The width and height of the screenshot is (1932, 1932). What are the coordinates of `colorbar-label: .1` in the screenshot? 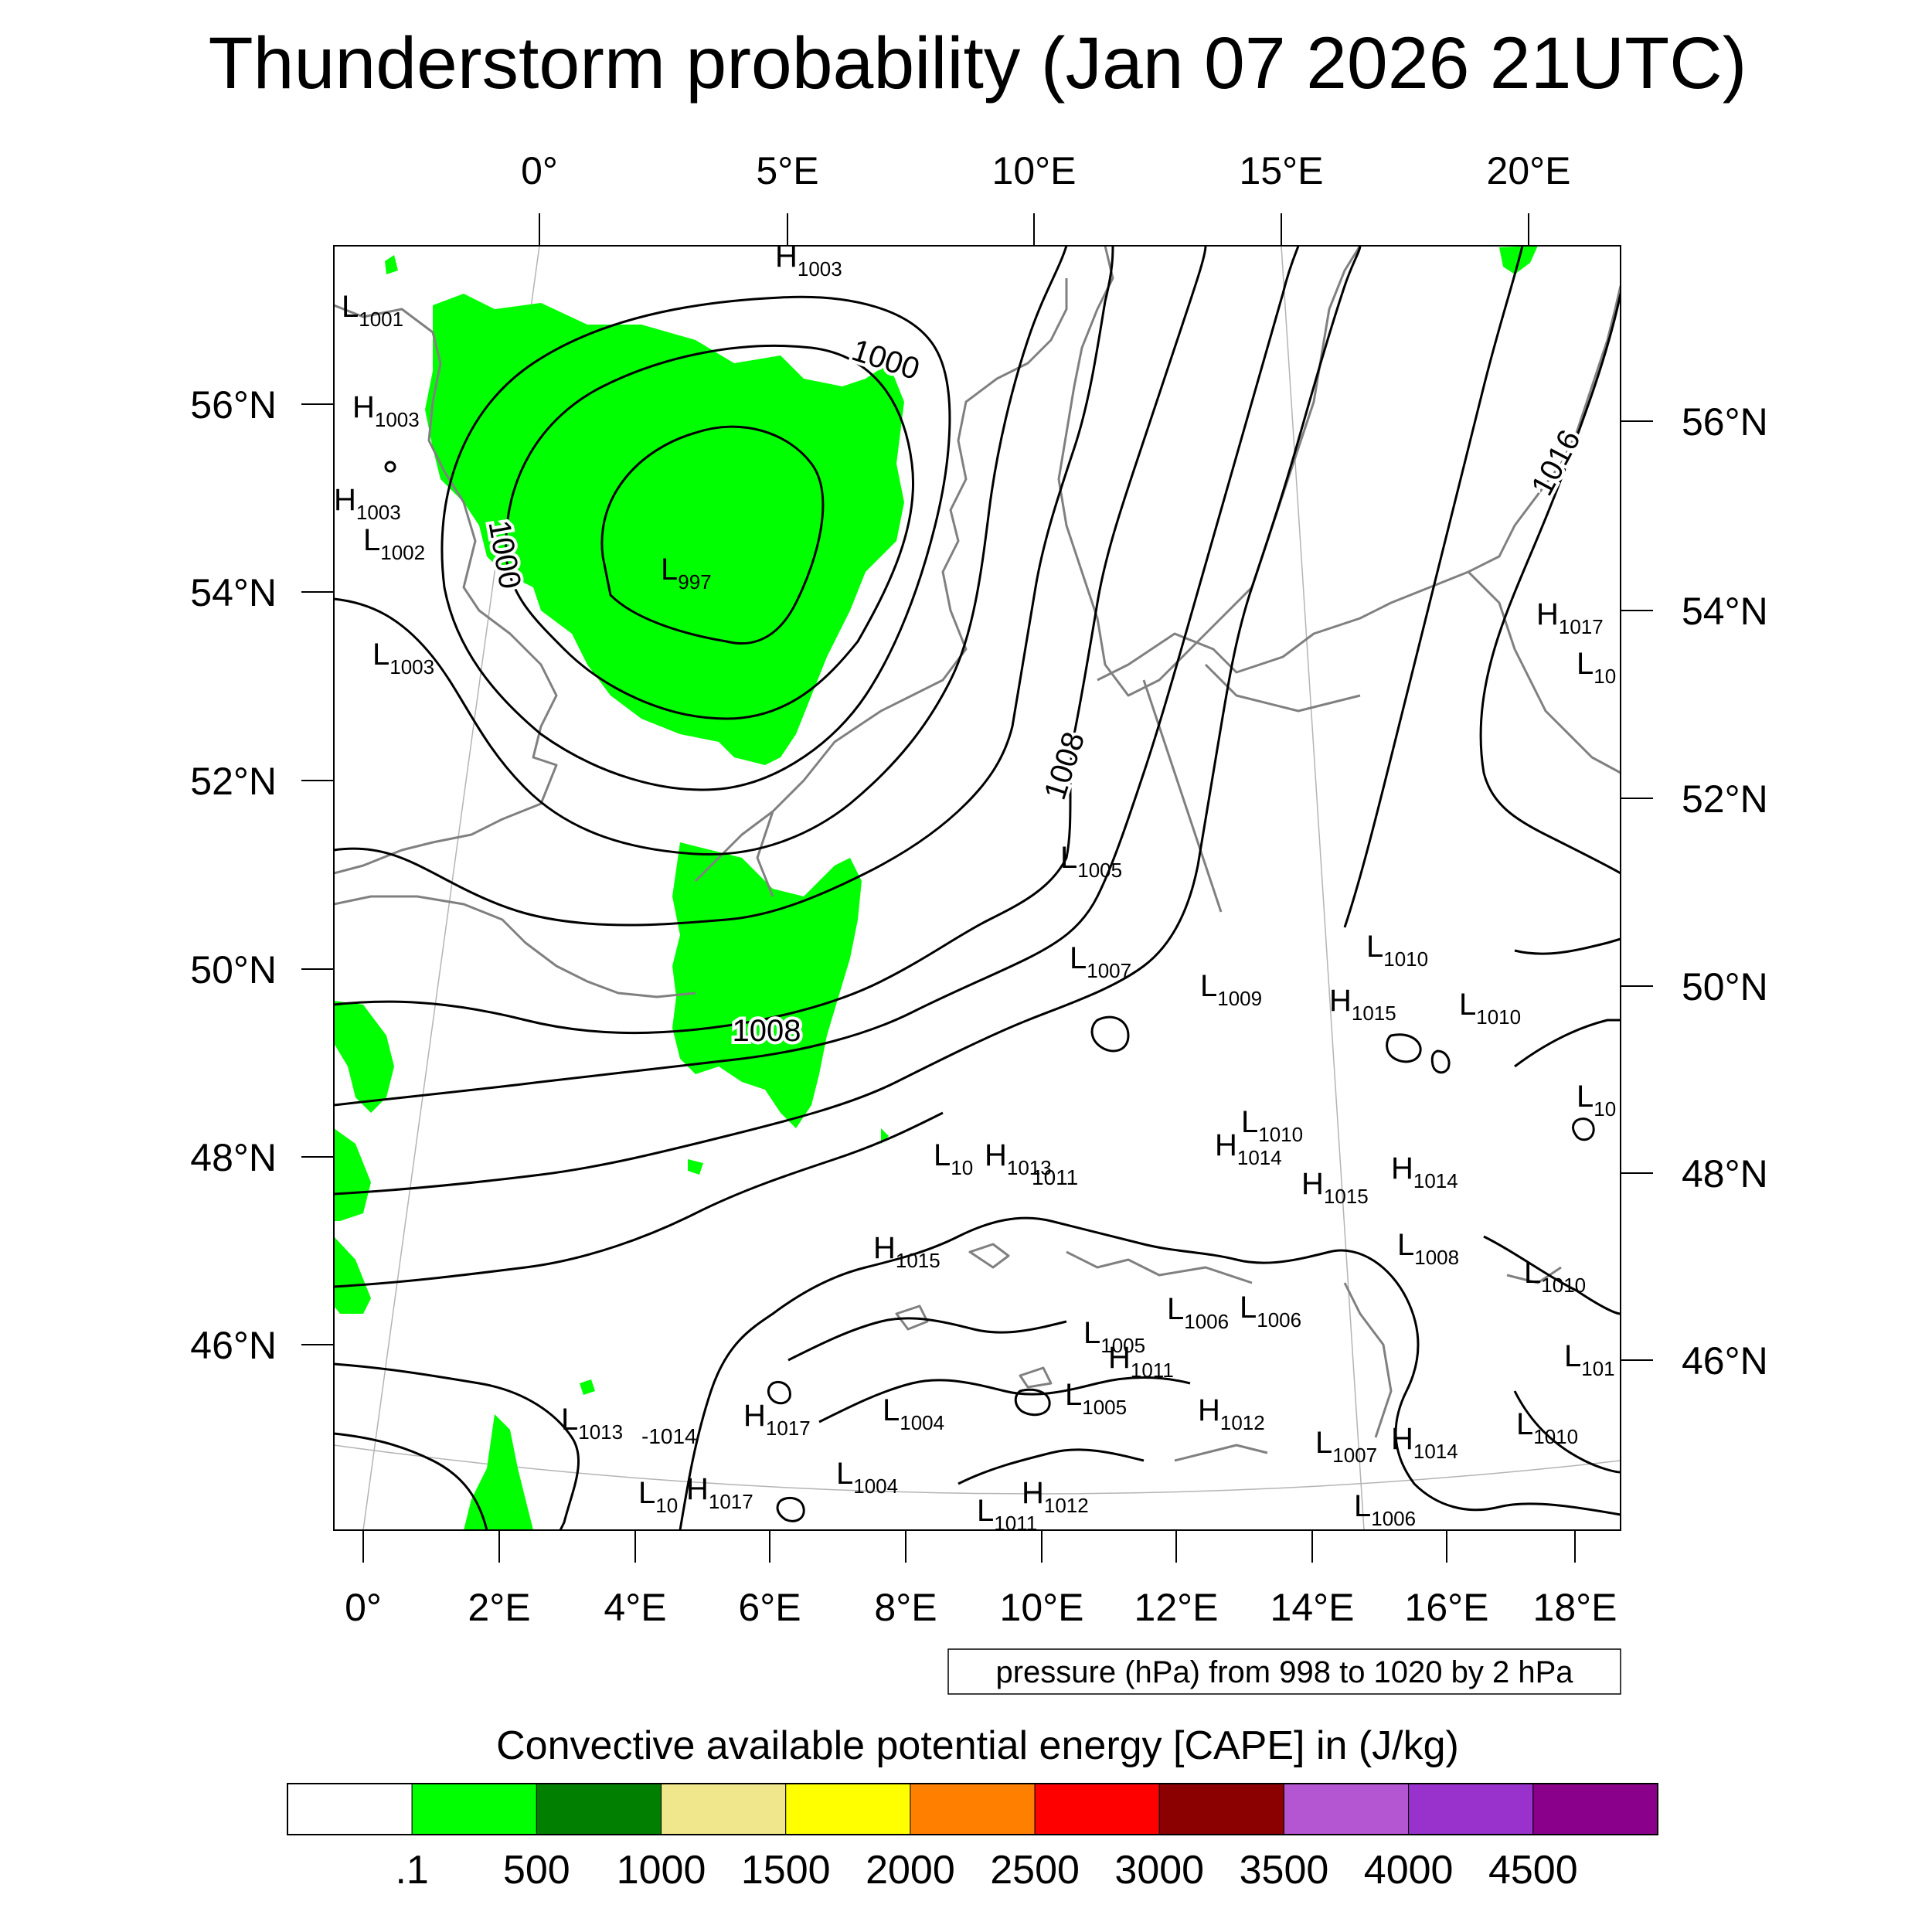 It's located at (411, 1870).